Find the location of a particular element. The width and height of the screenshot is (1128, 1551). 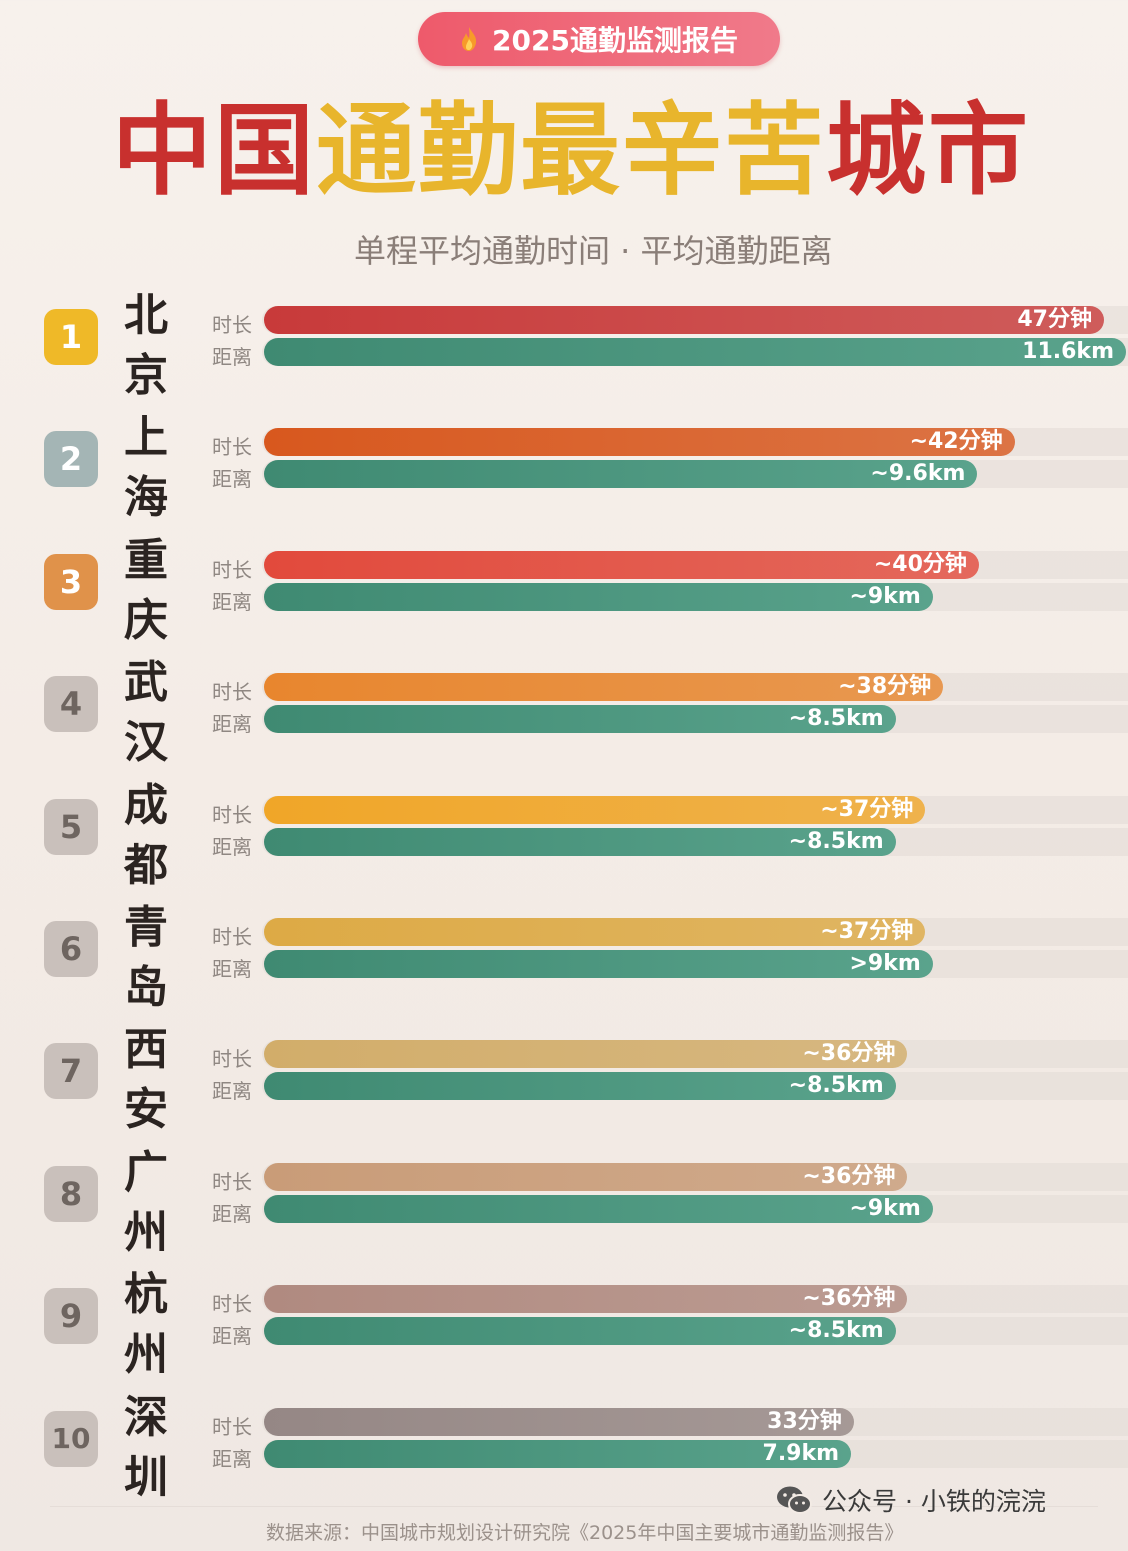

rank-badge: 5 is located at coordinates (71, 826).